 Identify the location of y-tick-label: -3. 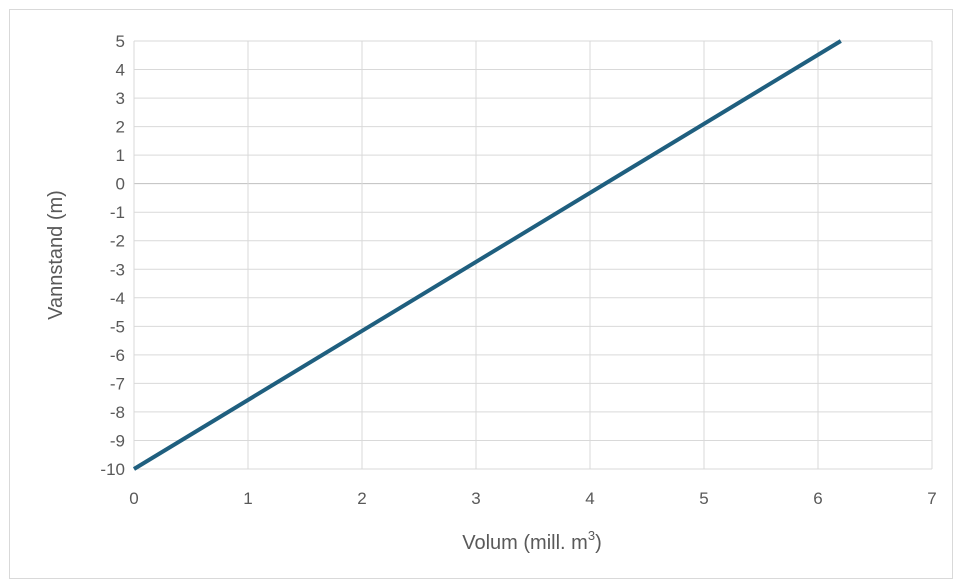
(117, 269).